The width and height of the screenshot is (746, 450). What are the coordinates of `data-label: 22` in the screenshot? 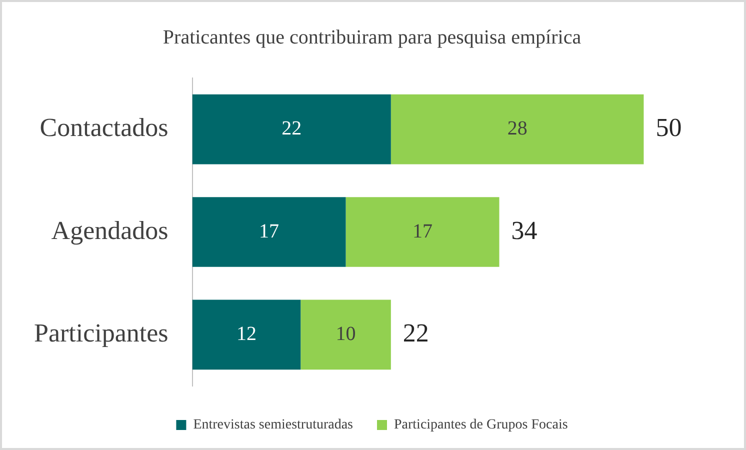 It's located at (292, 129).